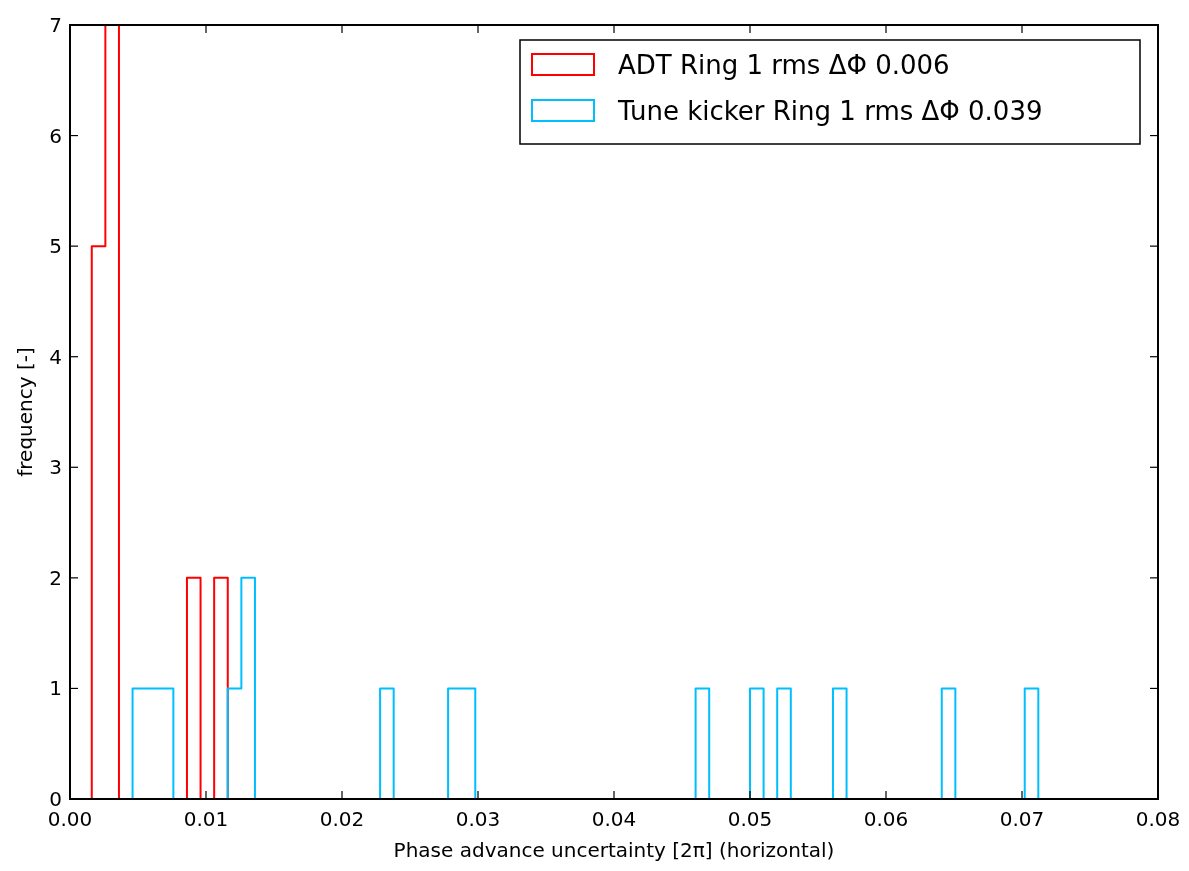 Image resolution: width=1189 pixels, height=871 pixels. Describe the element at coordinates (784, 65) in the screenshot. I see `legend-label: ADT Ring 1 rms ΔΦ 0.006` at that location.